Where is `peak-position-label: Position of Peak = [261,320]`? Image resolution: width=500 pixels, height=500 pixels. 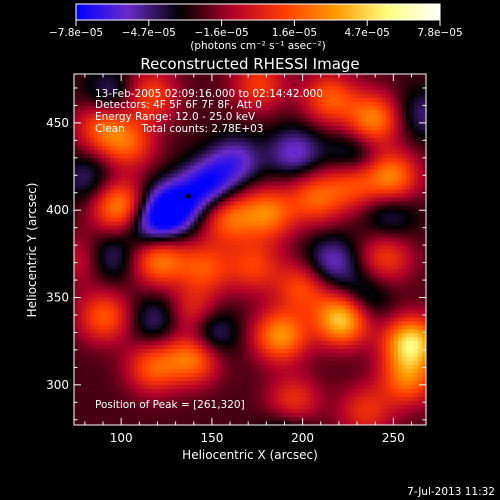 peak-position-label: Position of Peak = [261,320] is located at coordinates (170, 405).